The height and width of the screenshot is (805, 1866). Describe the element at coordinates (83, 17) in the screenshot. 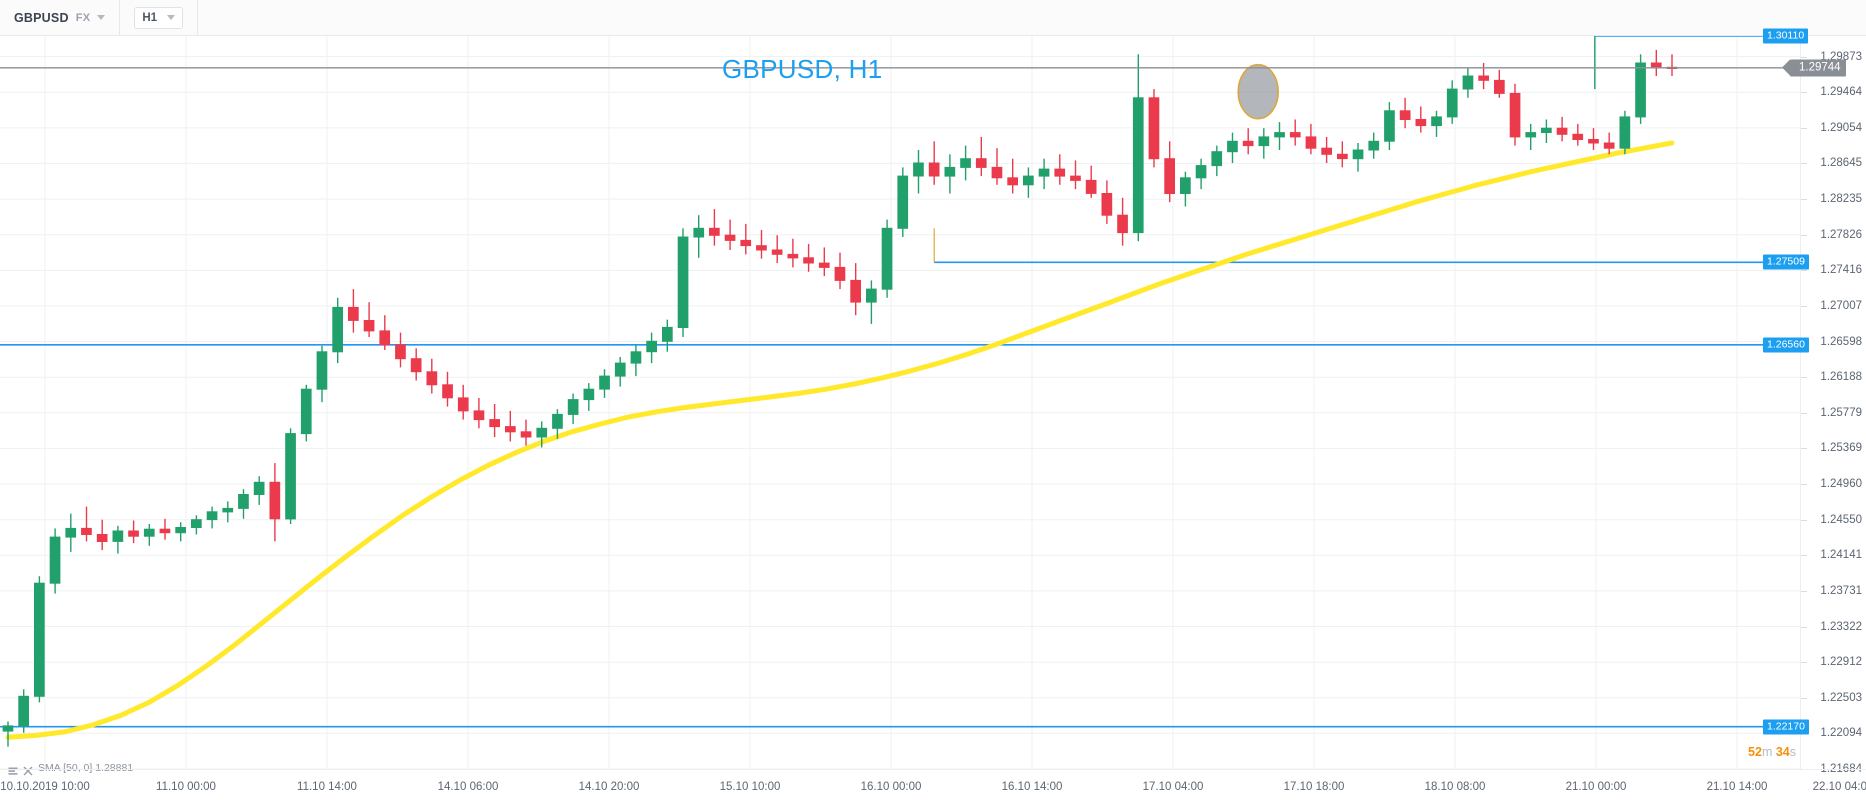

I see `market-label: FX` at that location.